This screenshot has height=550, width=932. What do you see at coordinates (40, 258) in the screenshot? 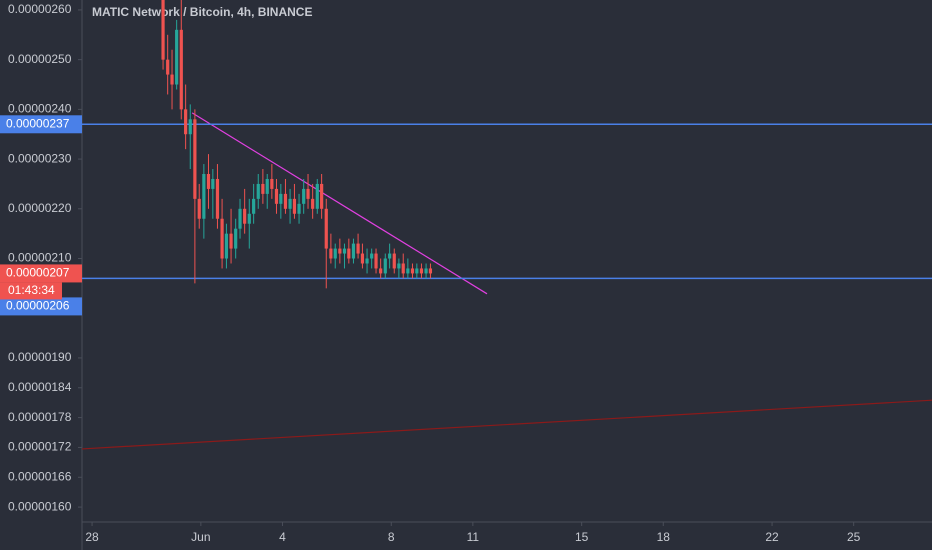
I see `y-tick-label: 0.00000210` at bounding box center [40, 258].